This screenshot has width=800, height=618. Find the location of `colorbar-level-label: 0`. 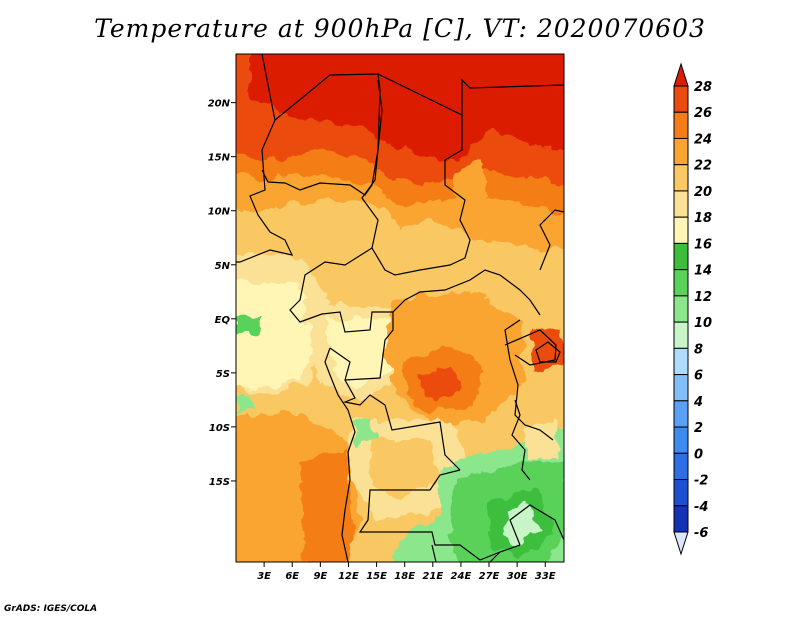

colorbar-level-label: 0 is located at coordinates (698, 454).